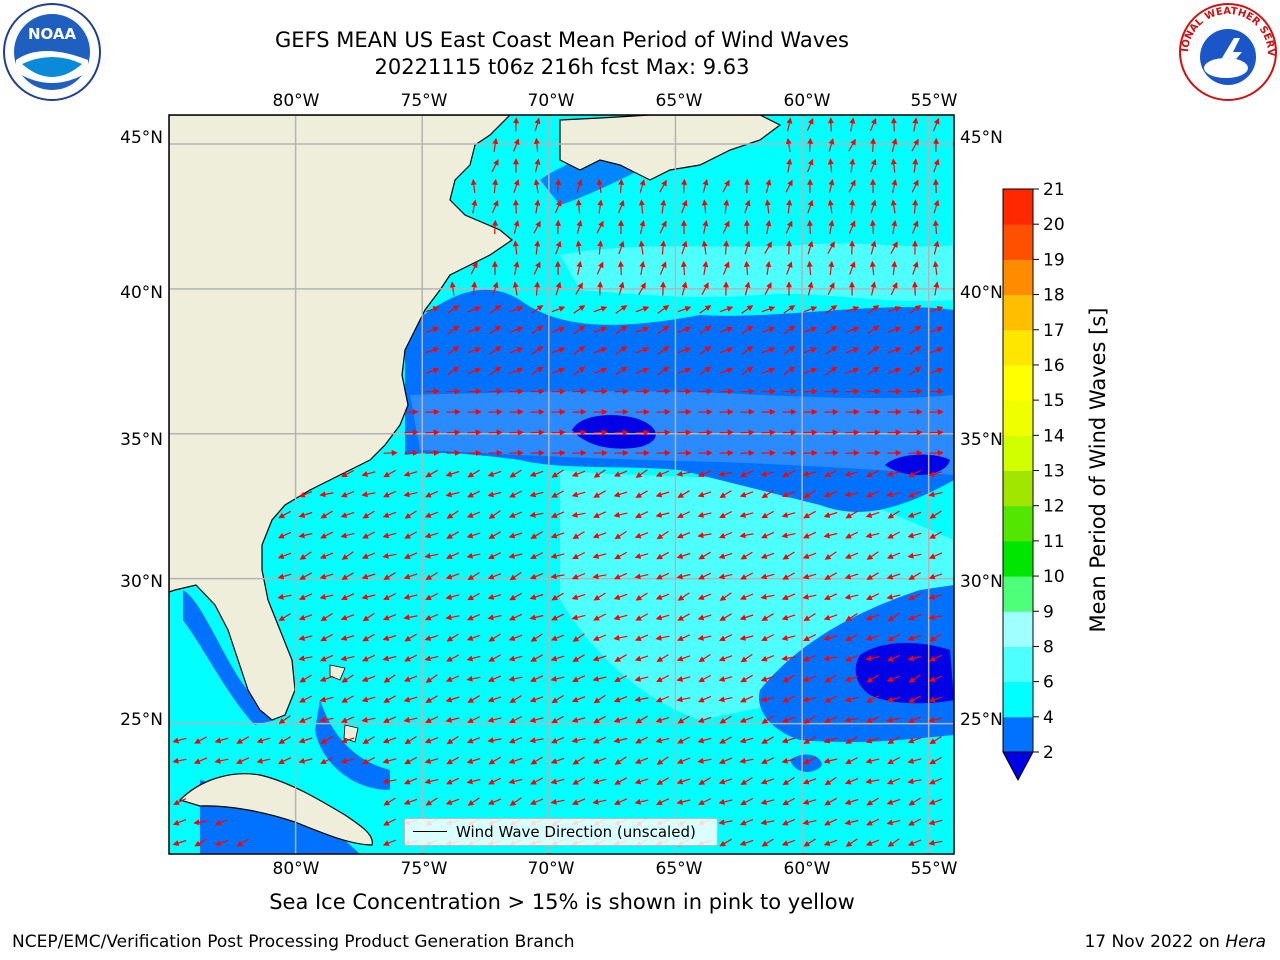 The height and width of the screenshot is (960, 1280). What do you see at coordinates (1054, 331) in the screenshot?
I see `colorbar-tick-label: 17` at bounding box center [1054, 331].